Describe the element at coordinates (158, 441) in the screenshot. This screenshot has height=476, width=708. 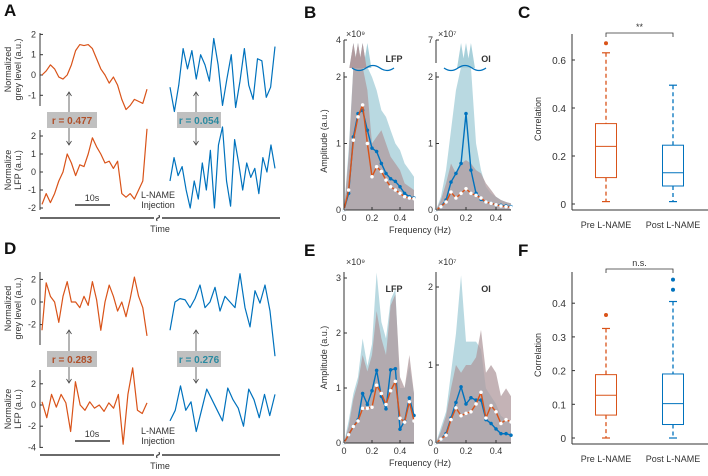
I see `event-label: Injection` at that location.